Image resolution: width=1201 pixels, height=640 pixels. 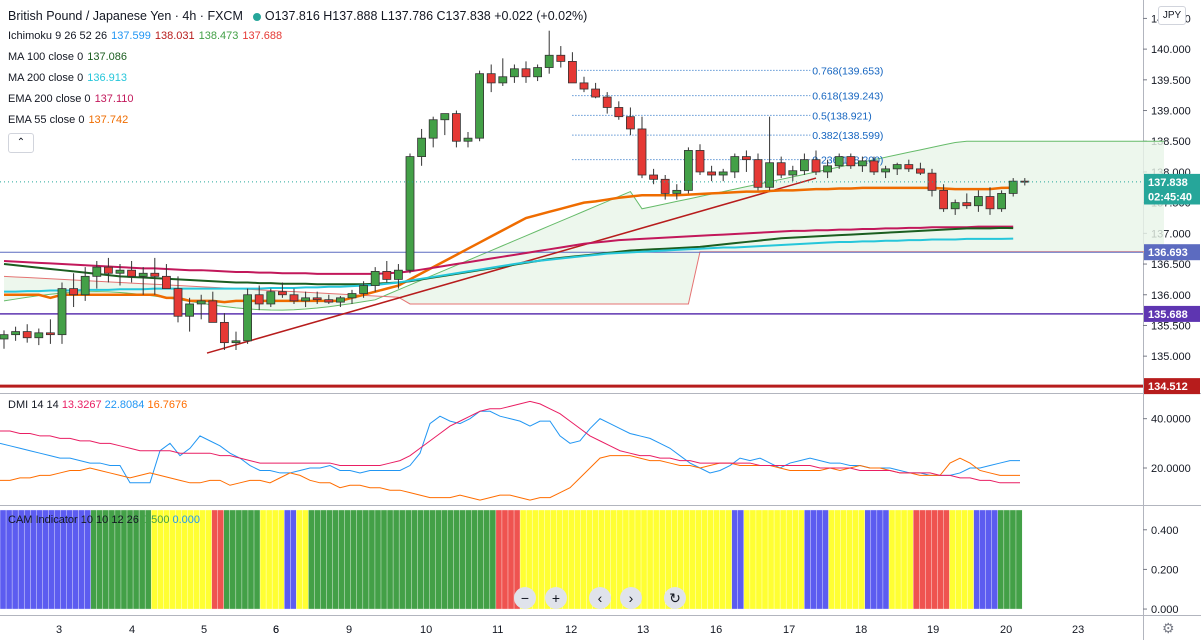 I want to click on time-label: 17, so click(x=789, y=630).